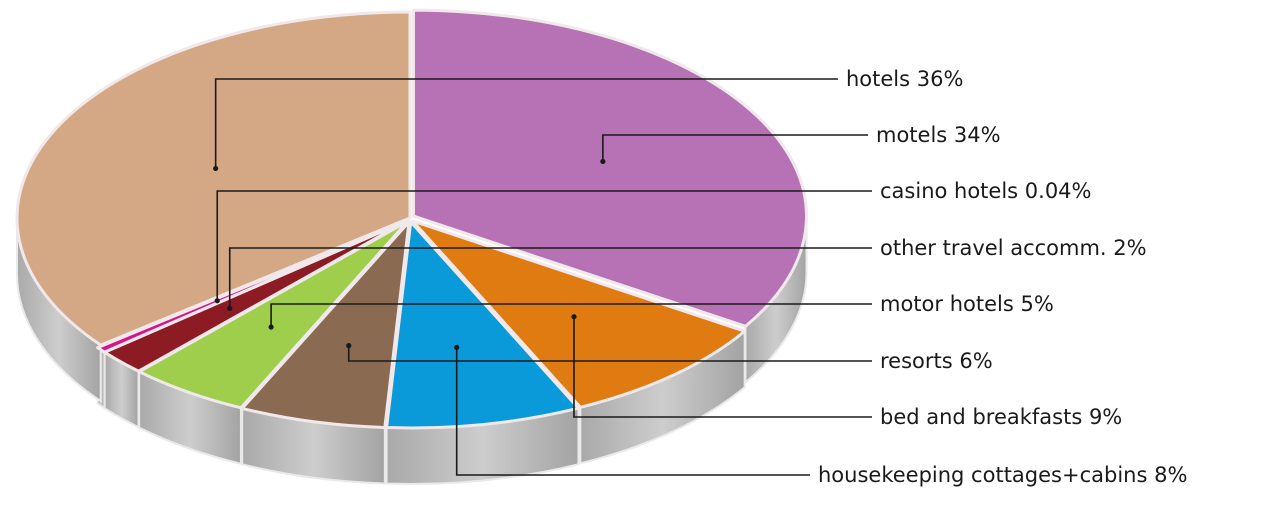 The image size is (1281, 511). I want to click on slice-label-other-travel: other travel accomm. 2%, so click(1013, 248).